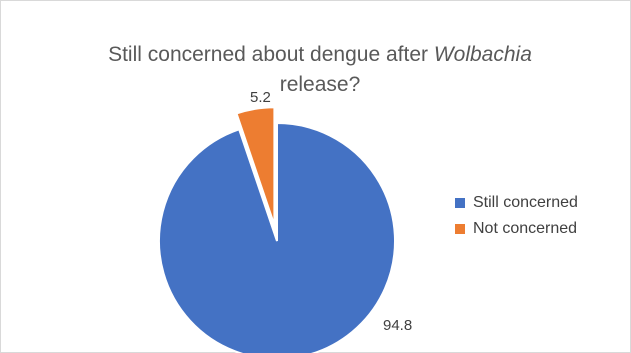  I want to click on pie-slice-not-concerned, so click(255, 166).